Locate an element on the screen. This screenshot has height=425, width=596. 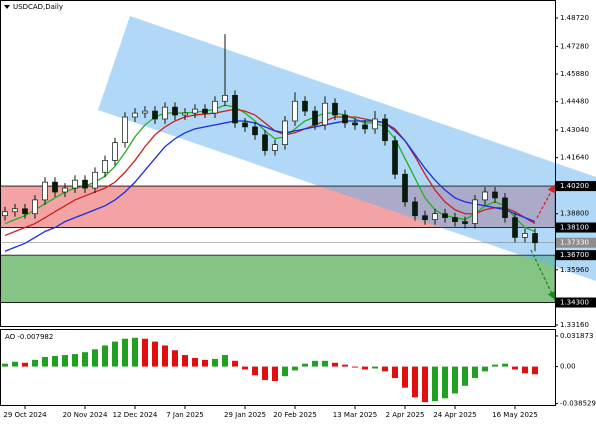
menu-triangle is located at coordinates (7, 7).